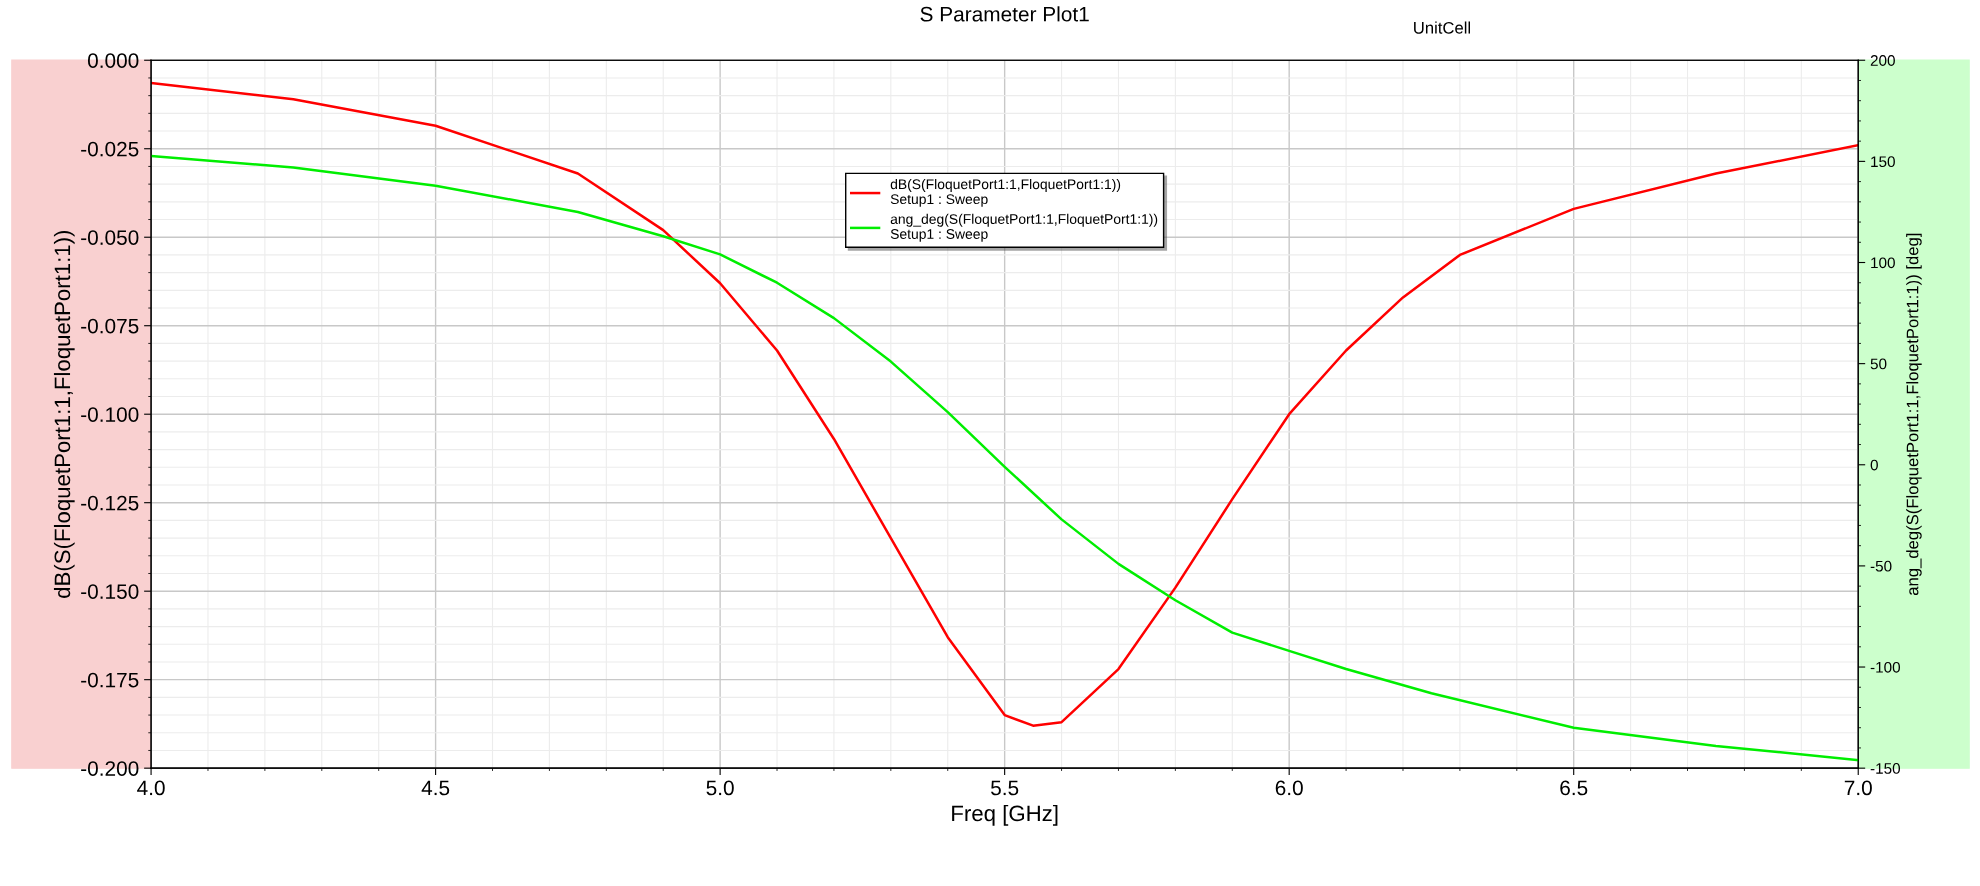 The image size is (1980, 886). I want to click on x-tick-label: 6.5, so click(1574, 788).